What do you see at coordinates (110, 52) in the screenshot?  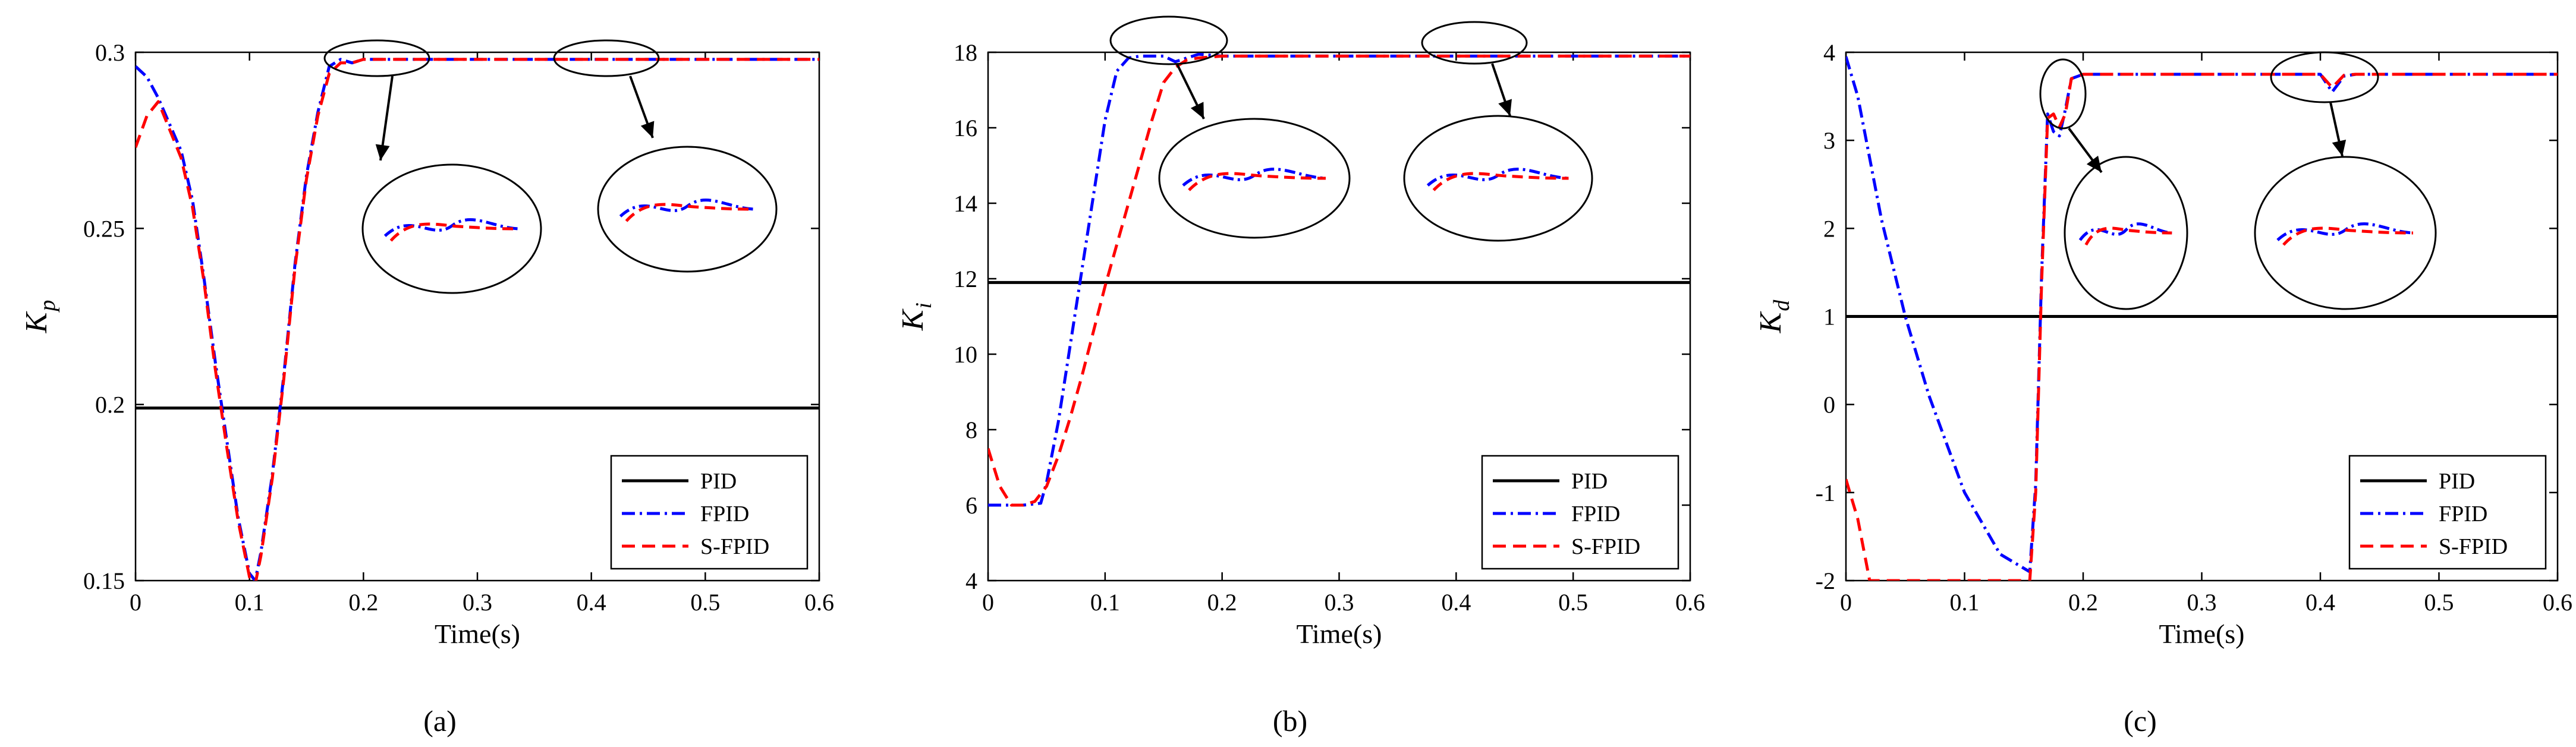 I see `y-tick-label: 0.3` at bounding box center [110, 52].